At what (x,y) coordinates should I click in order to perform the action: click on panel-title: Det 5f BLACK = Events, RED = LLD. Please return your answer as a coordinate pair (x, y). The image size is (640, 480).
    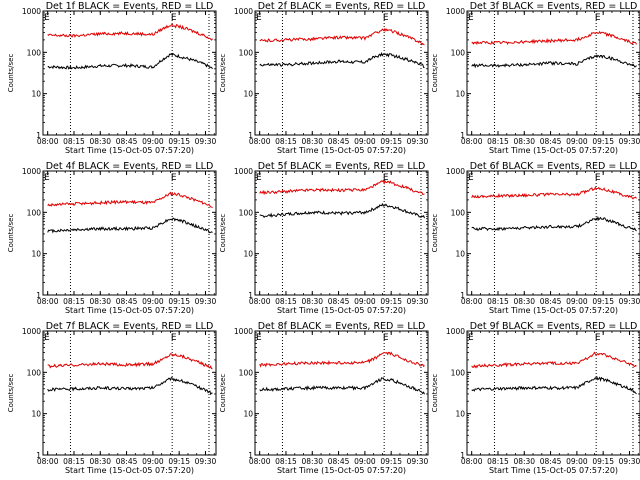
    Looking at the image, I should click on (342, 166).